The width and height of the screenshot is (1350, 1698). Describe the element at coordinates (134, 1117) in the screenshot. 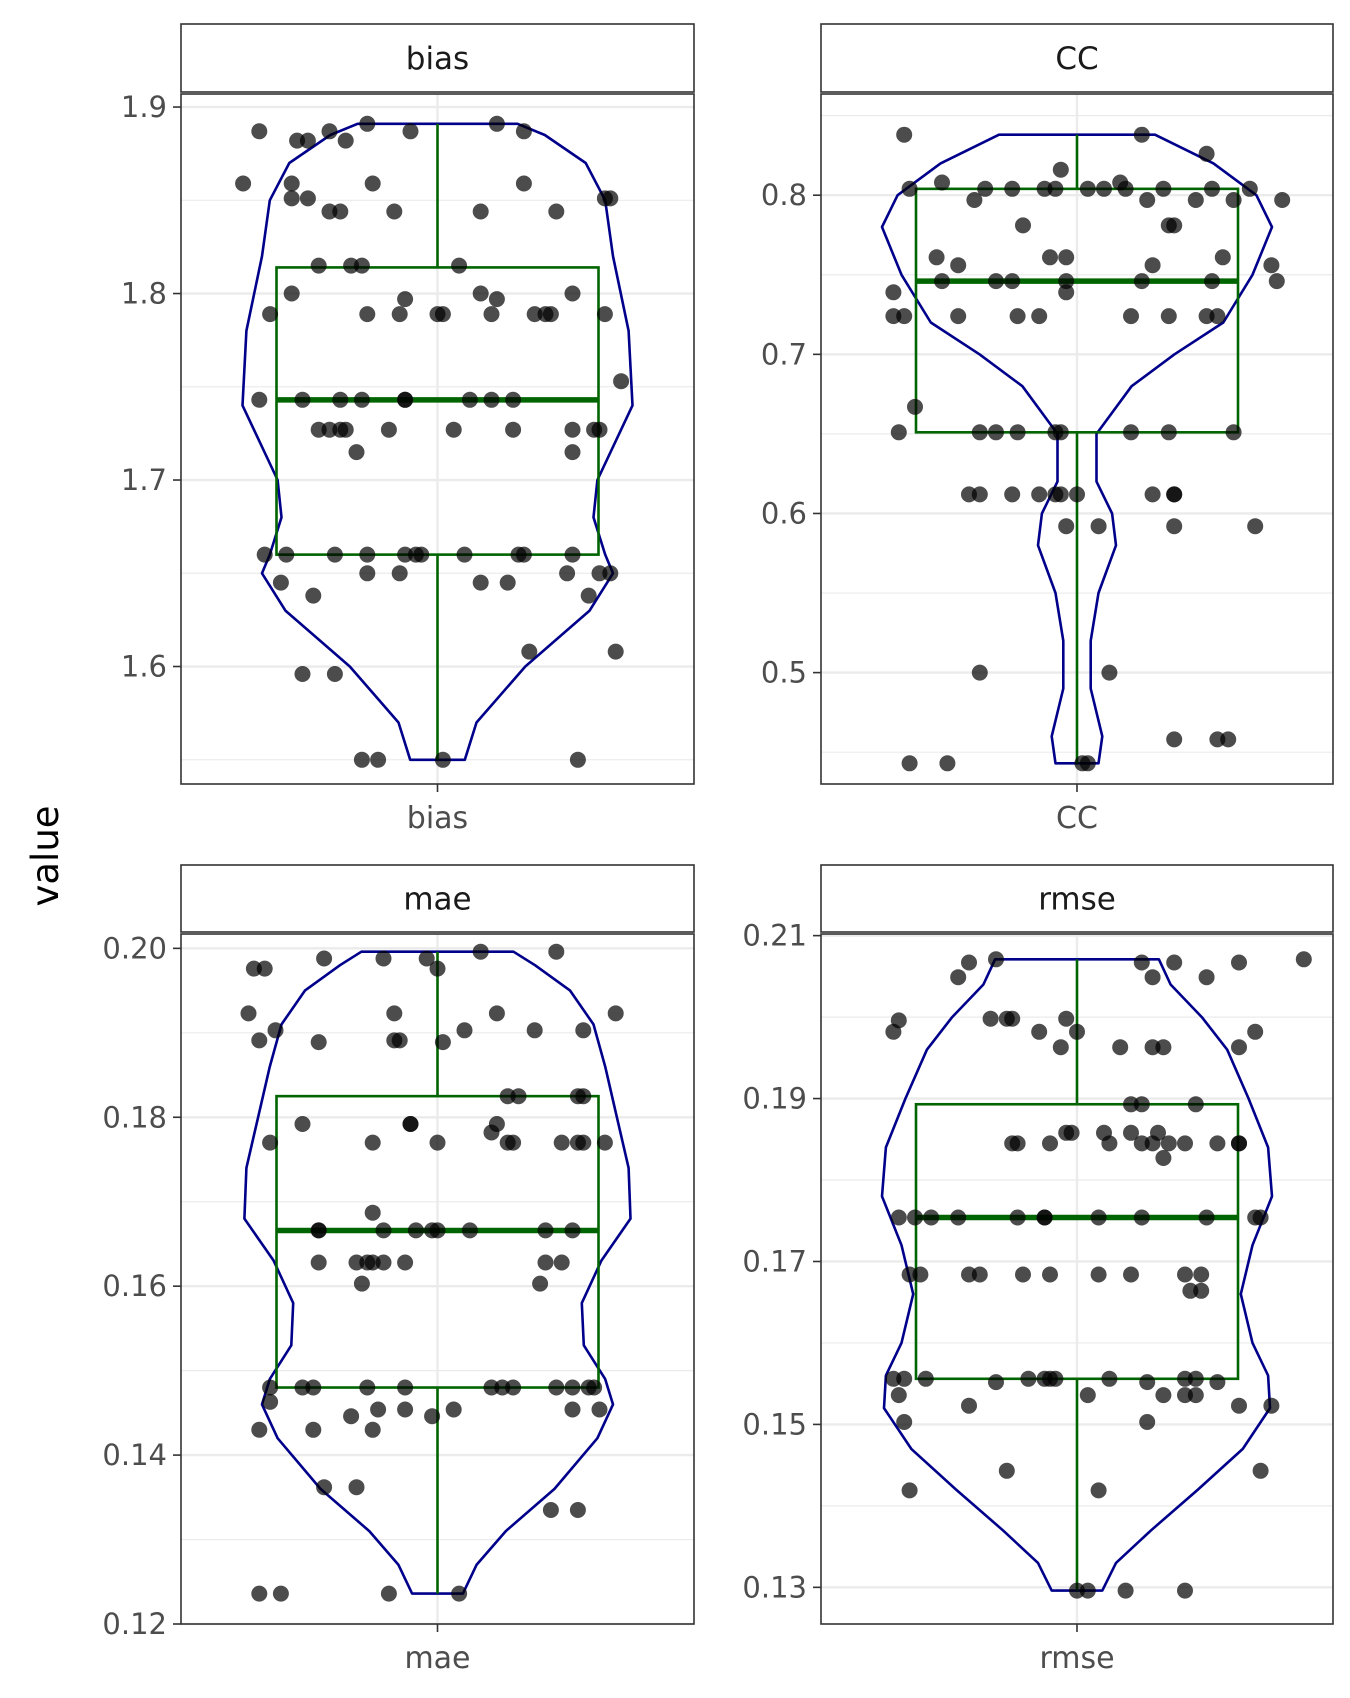

I see `y-tick-label: 0.18` at that location.